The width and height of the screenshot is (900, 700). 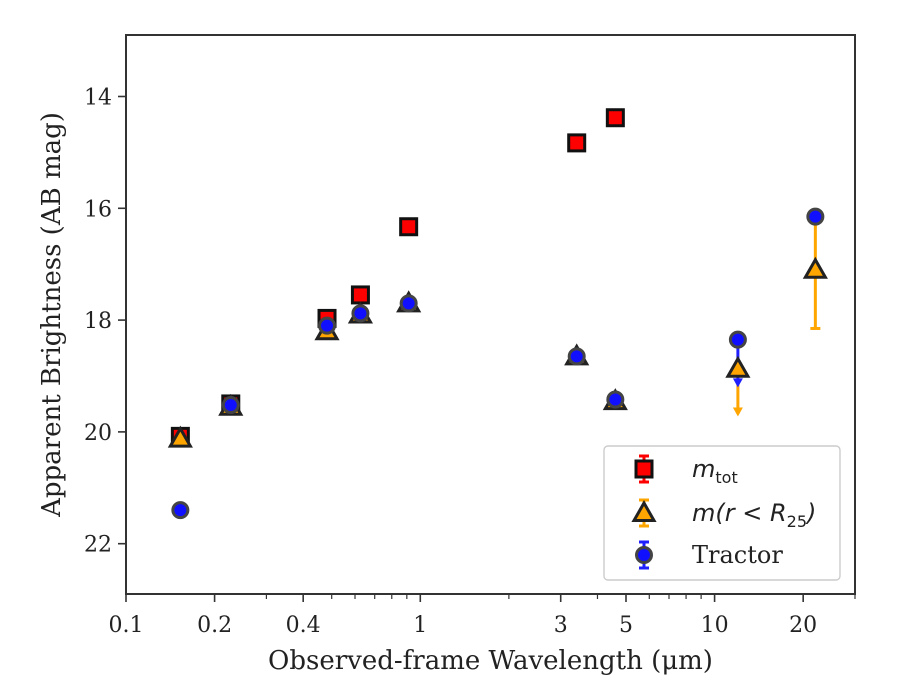 I want to click on y-tick-label: 16, so click(x=98, y=209).